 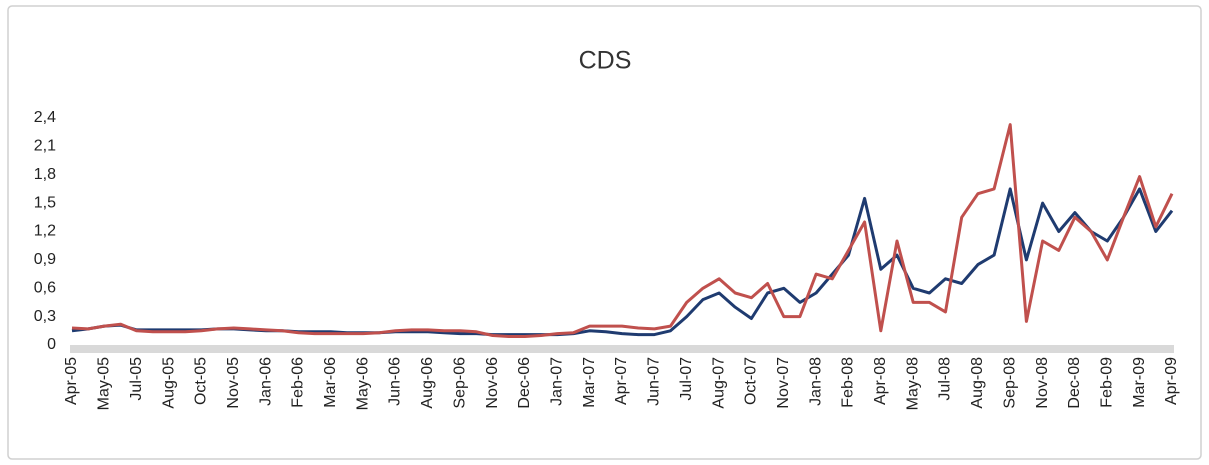 I want to click on y-tick-label: 1,2, so click(x=45, y=231).